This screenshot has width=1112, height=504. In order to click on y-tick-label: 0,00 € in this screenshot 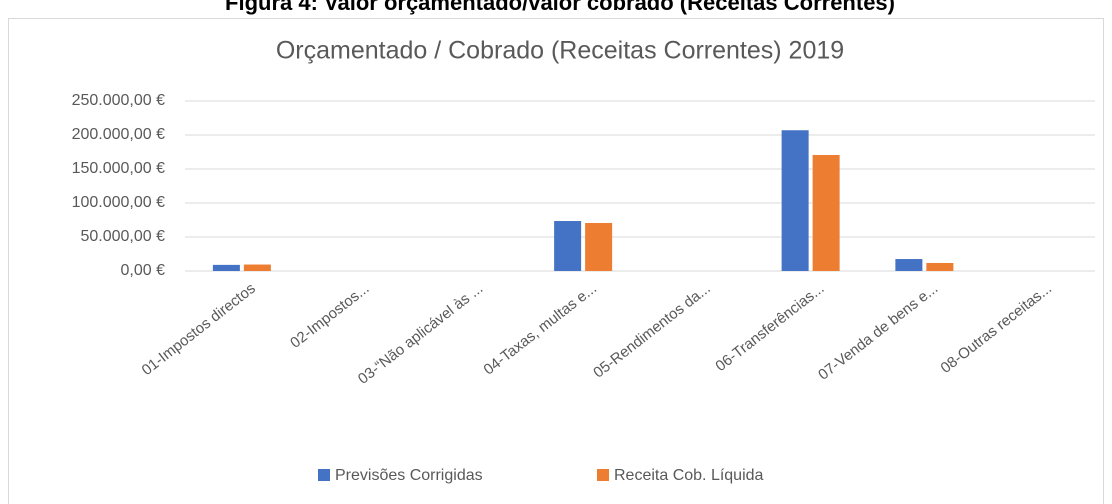, I will do `click(143, 270)`.